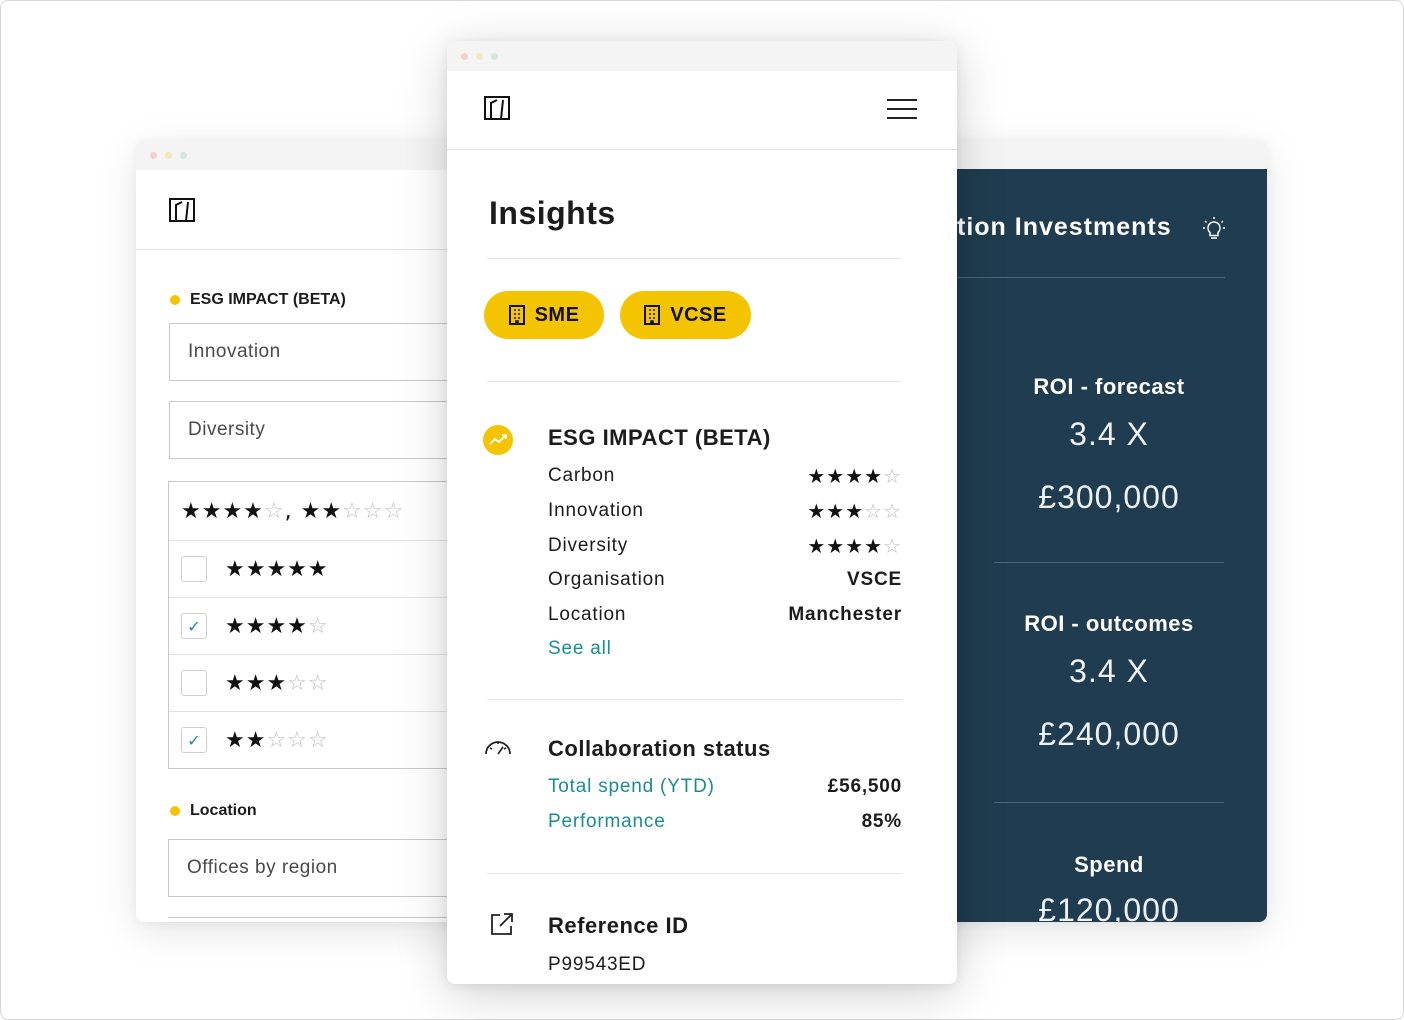  What do you see at coordinates (725, 546) in the screenshot?
I see `esg-row-diversity: Diversity ★★★★☆` at bounding box center [725, 546].